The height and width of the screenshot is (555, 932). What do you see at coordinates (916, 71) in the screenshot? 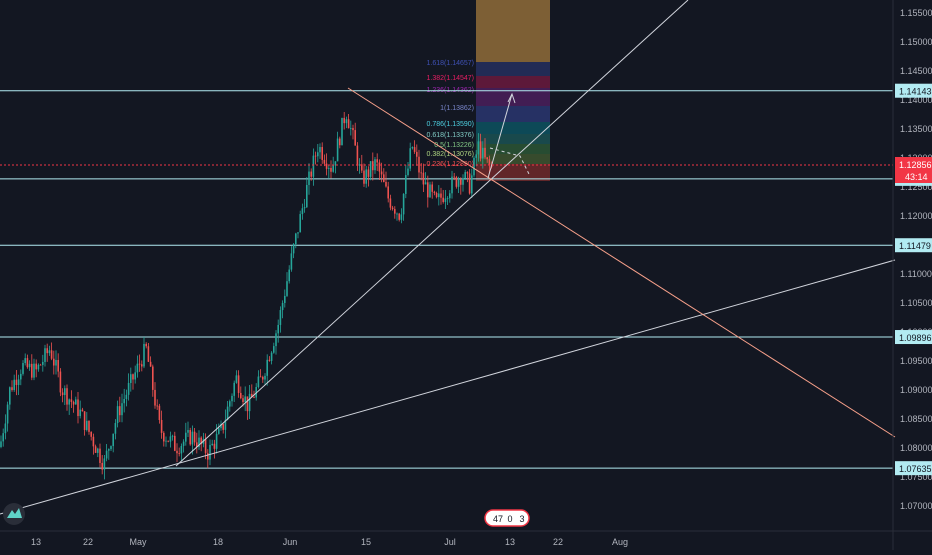
I see `price-tick-label: 1.14500` at bounding box center [916, 71].